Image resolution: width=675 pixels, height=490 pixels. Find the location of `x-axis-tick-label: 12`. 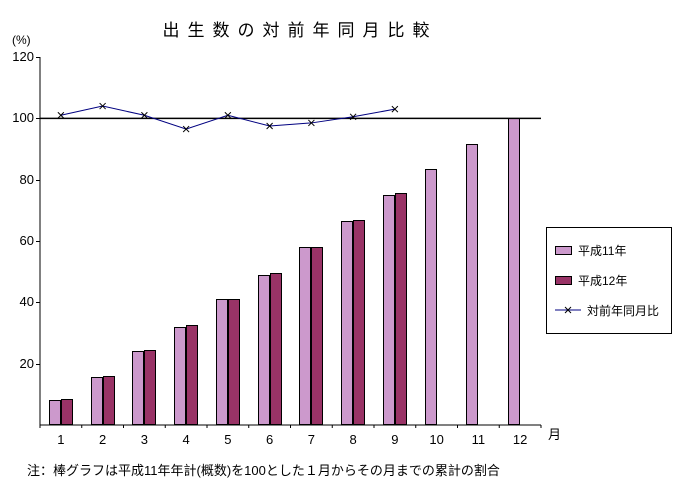

x-axis-tick-label: 12 is located at coordinates (520, 439).